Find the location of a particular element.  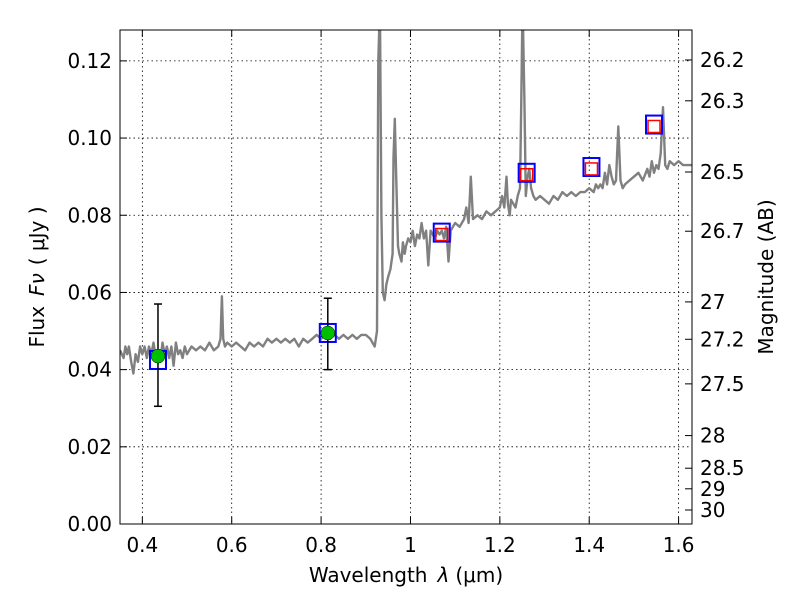

y2-tick-label: 26.3 is located at coordinates (722, 101).